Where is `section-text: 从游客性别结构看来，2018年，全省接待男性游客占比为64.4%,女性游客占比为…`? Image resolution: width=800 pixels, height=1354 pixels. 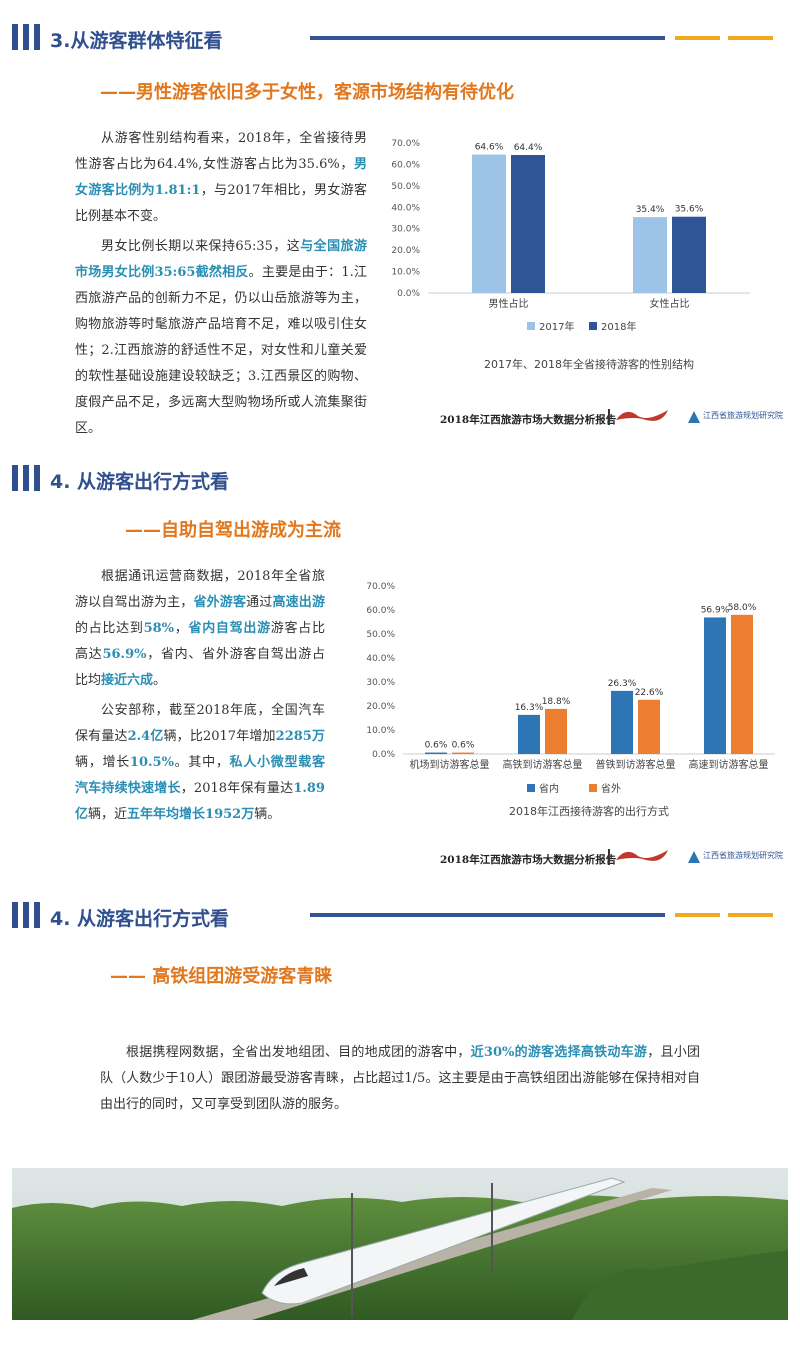
section-text: 从游客性别结构看来，2018年，全省接待男性游客占比为64.4%,女性游客占比为… is located at coordinates (221, 286).